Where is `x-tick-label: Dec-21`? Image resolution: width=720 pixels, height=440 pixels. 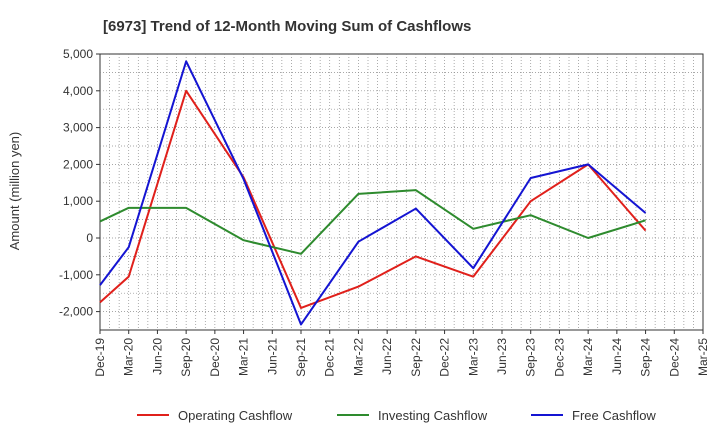
x-tick-label: Dec-21 is located at coordinates (330, 357).